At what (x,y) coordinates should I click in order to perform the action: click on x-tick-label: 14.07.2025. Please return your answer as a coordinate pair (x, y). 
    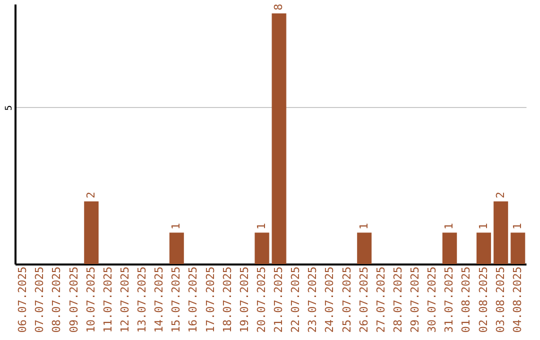
    Looking at the image, I should click on (159, 299).